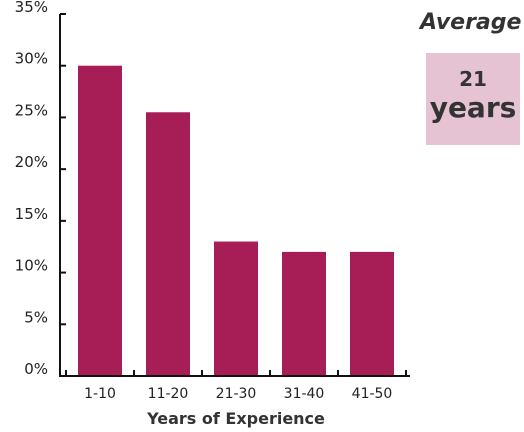 The height and width of the screenshot is (432, 524). Describe the element at coordinates (36, 369) in the screenshot. I see `y-tick-label: 0%` at that location.